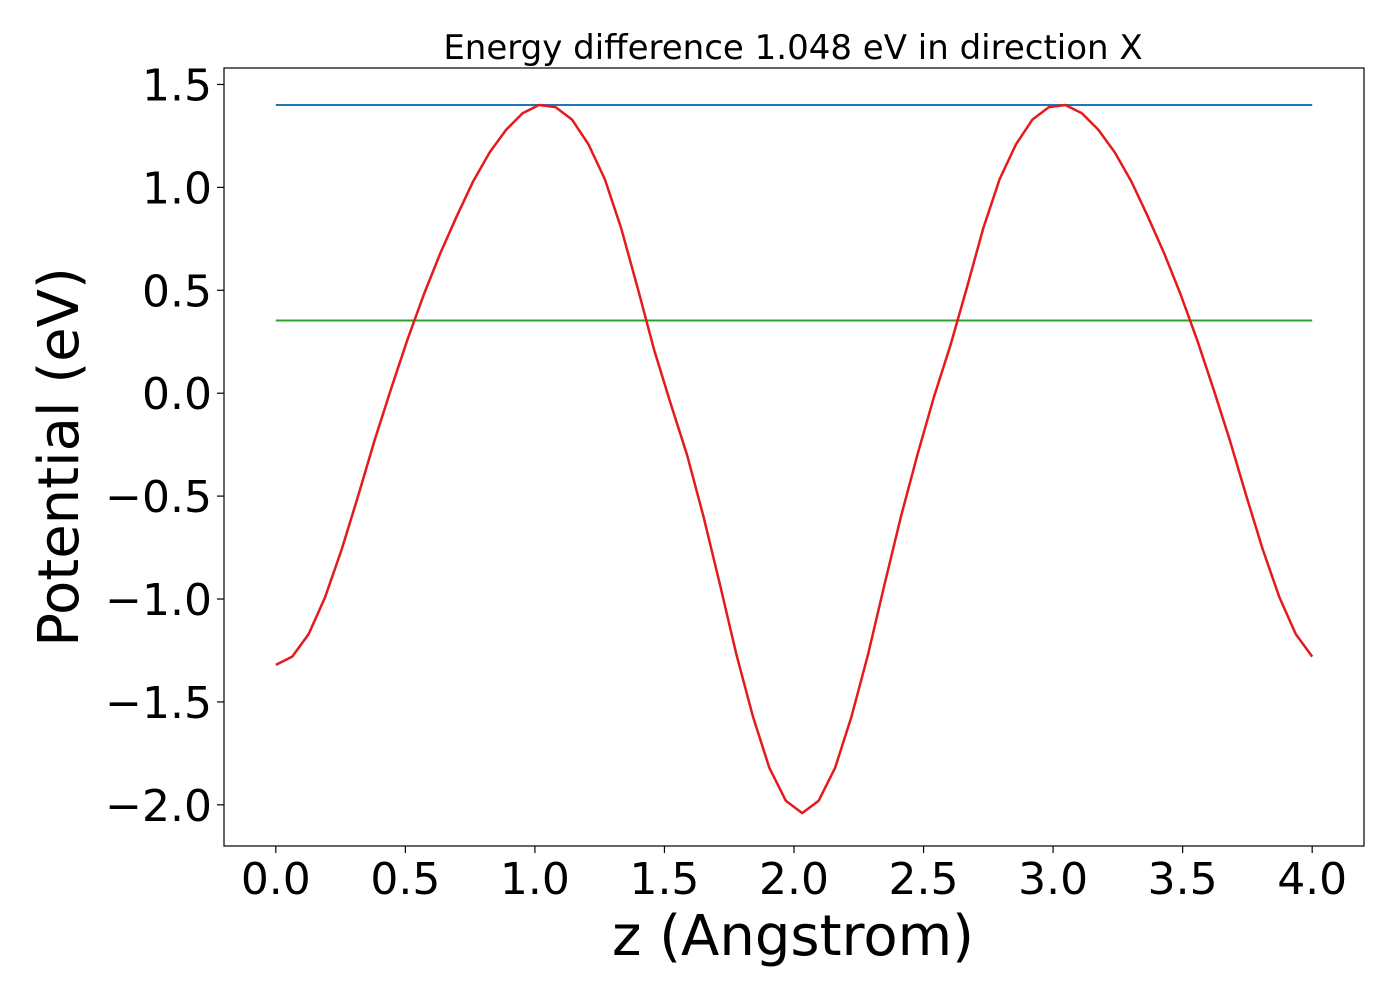  What do you see at coordinates (535, 879) in the screenshot?
I see `x-tick-label: 1.0` at bounding box center [535, 879].